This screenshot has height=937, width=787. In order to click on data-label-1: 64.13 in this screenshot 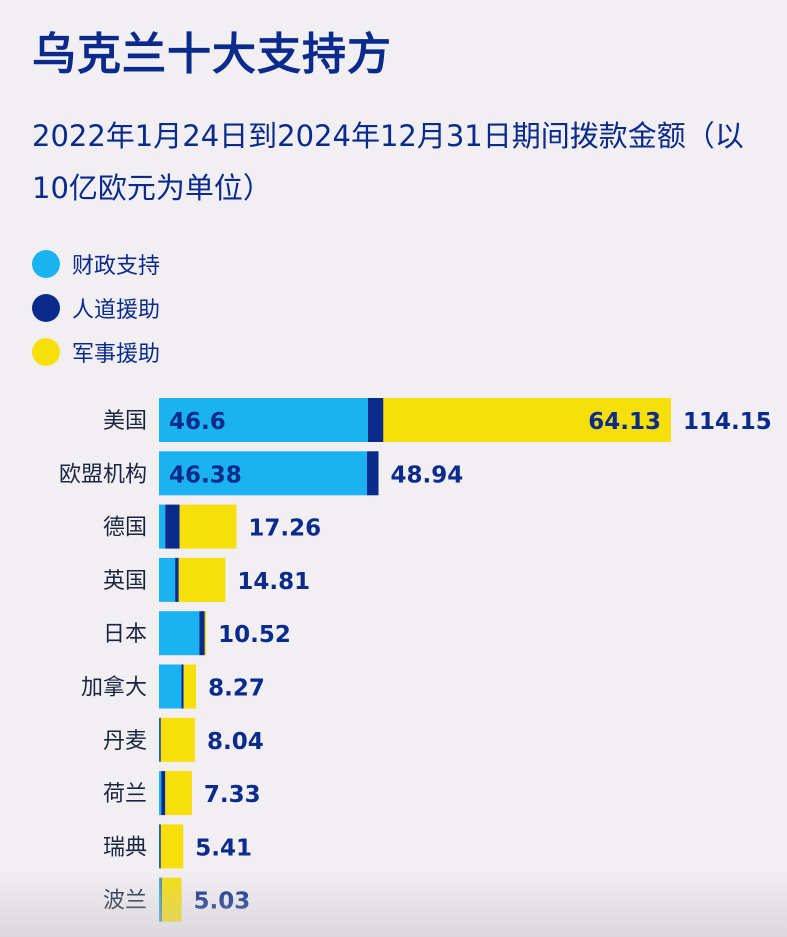, I will do `click(624, 422)`.